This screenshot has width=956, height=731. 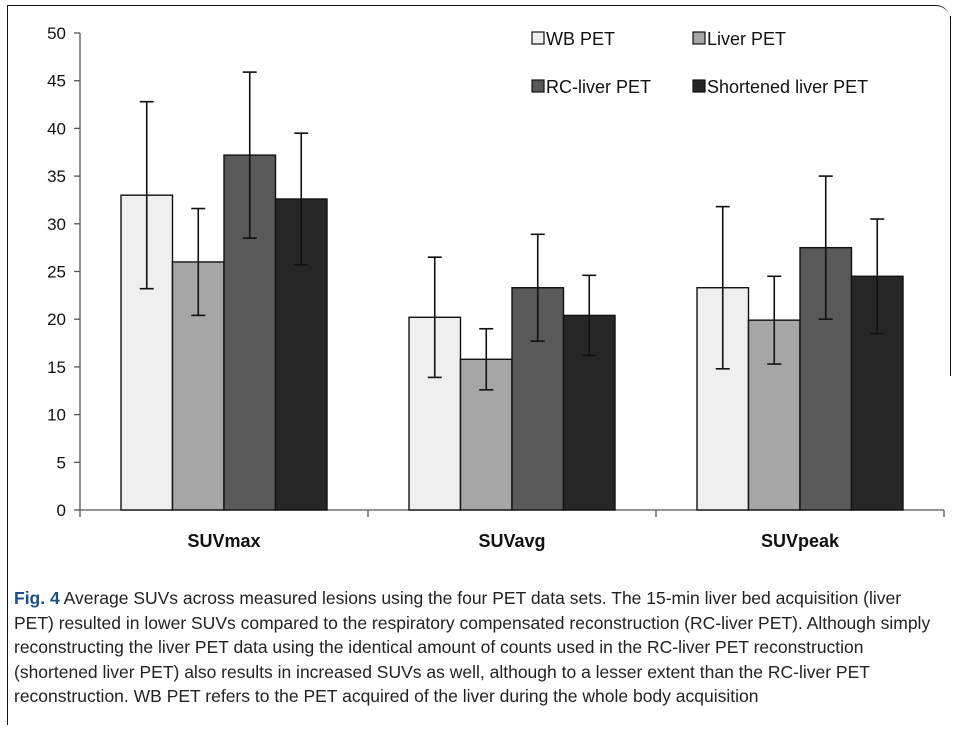 I want to click on chart-category-labels: SUVmax SUVavg SUVpeak, so click(x=513, y=541).